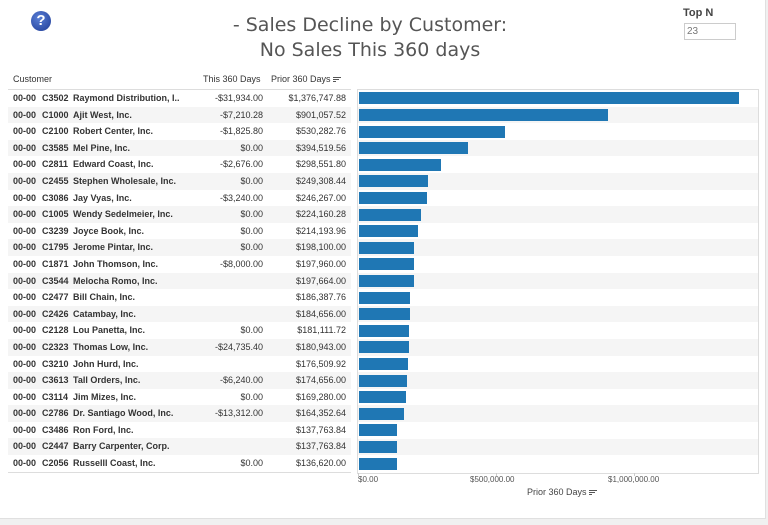 This screenshot has width=768, height=525. Describe the element at coordinates (55, 131) in the screenshot. I see `customer-id: C2100` at that location.